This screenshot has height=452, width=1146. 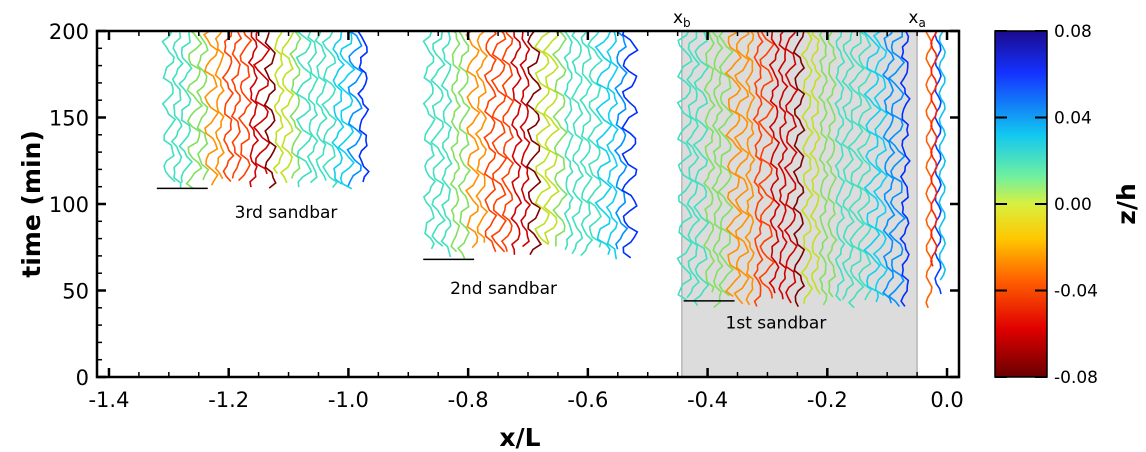 I want to click on colorbar: 0.08 0.04 0.00 -0.04 -0.08 z/h, so click(x=1067, y=205).